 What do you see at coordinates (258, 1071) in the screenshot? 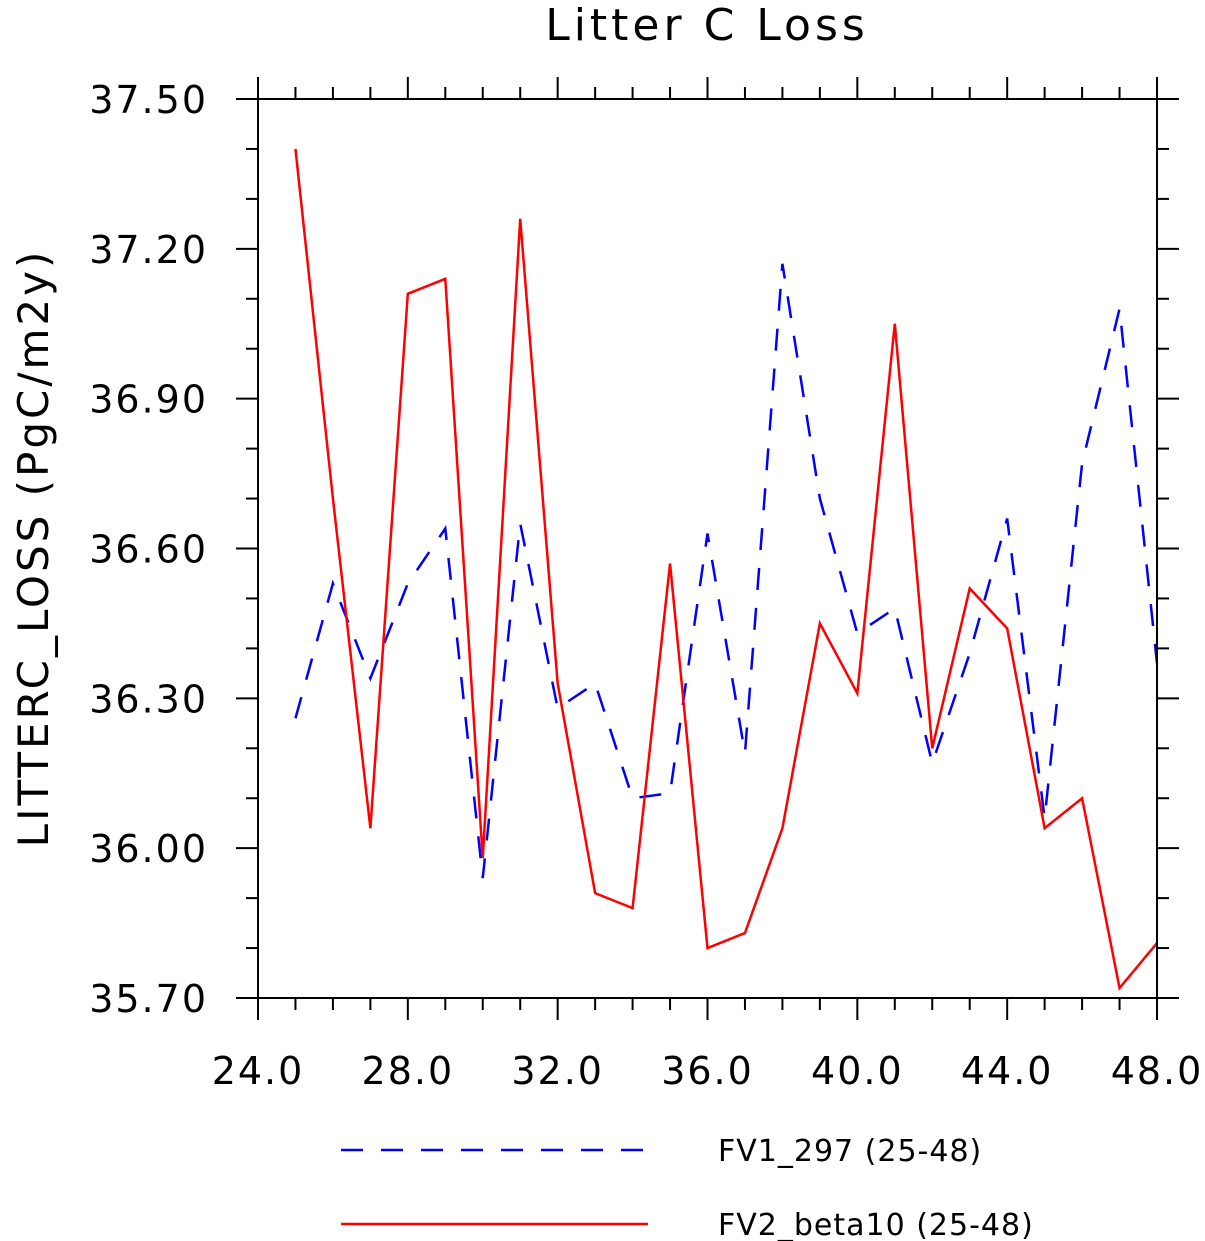
I see `x-tick-label: 24.0` at bounding box center [258, 1071].